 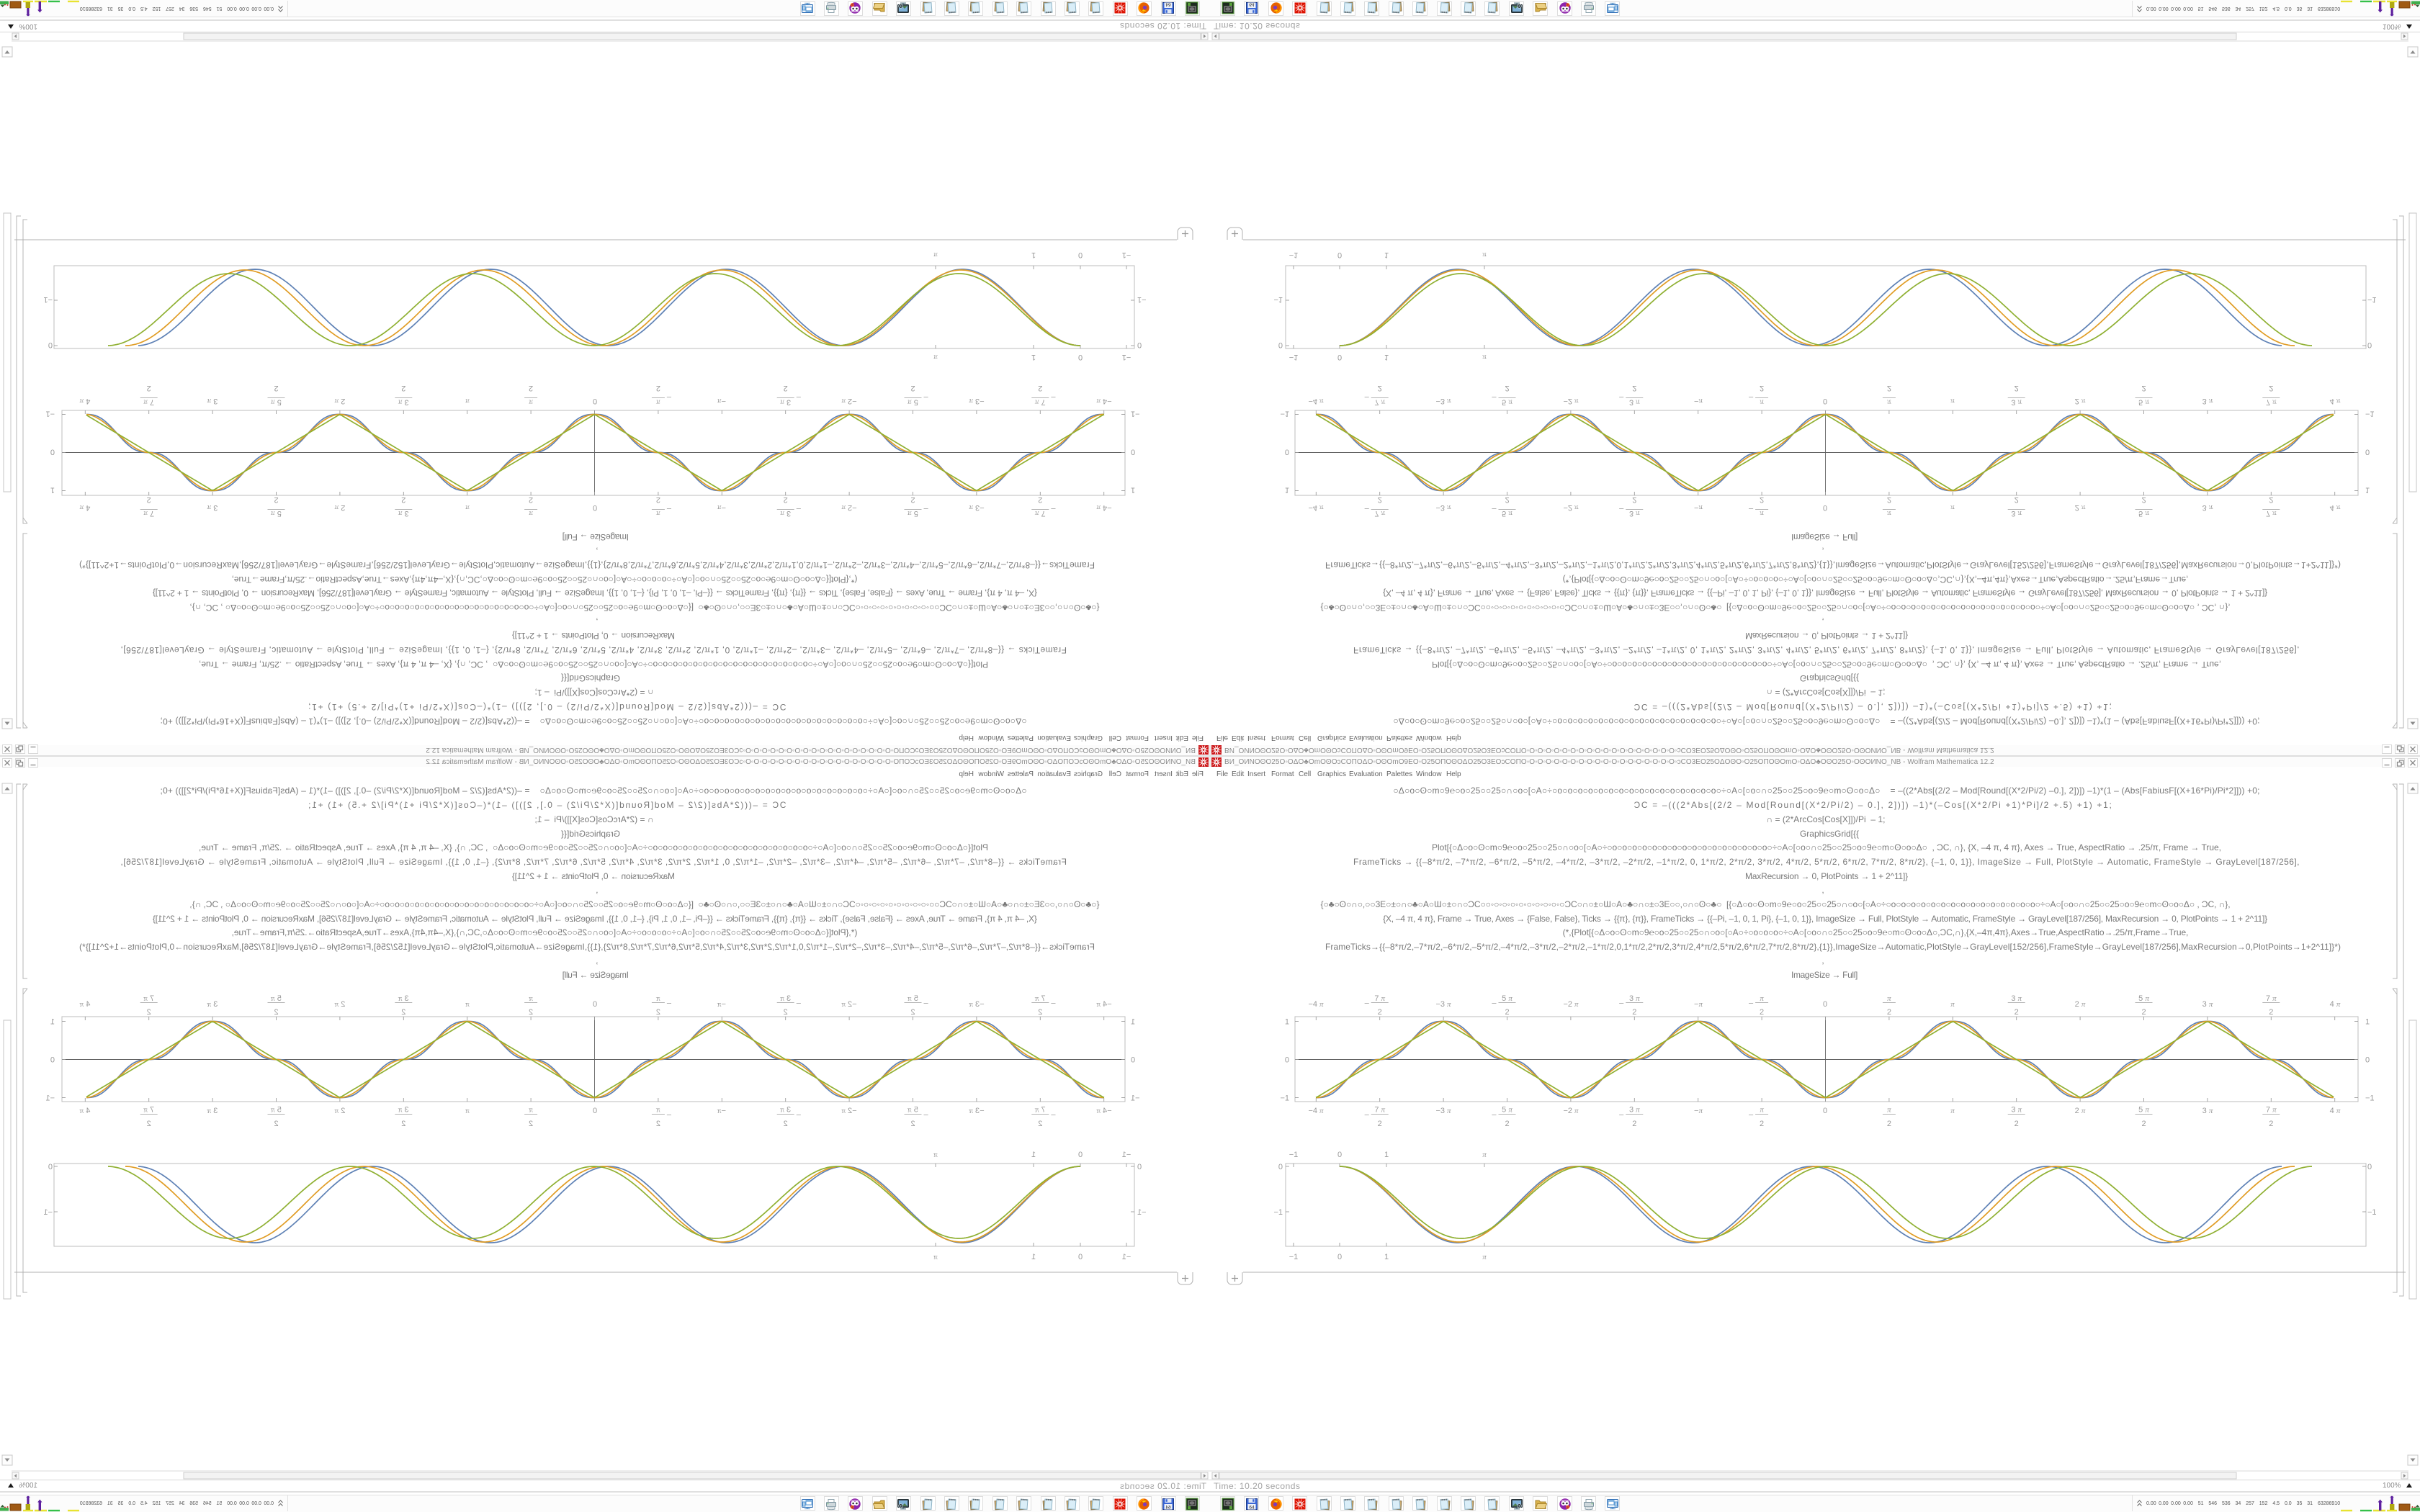 I want to click on svg-text: 64, so click(x=1252, y=4).